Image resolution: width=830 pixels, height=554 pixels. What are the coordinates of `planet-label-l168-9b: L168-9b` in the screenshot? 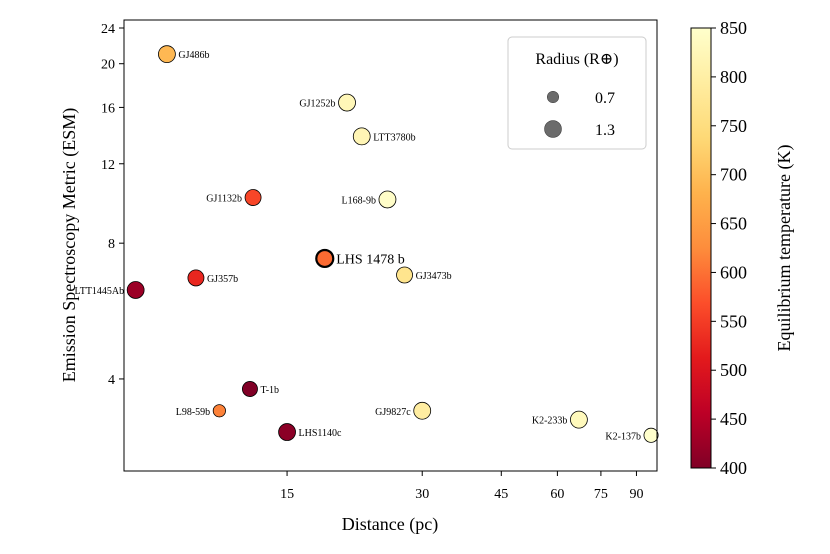 It's located at (359, 200).